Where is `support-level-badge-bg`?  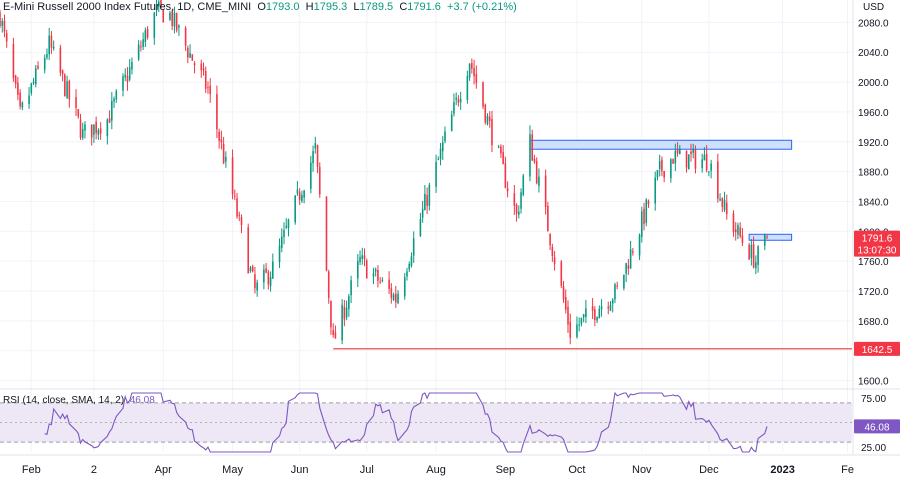 support-level-badge-bg is located at coordinates (877, 348).